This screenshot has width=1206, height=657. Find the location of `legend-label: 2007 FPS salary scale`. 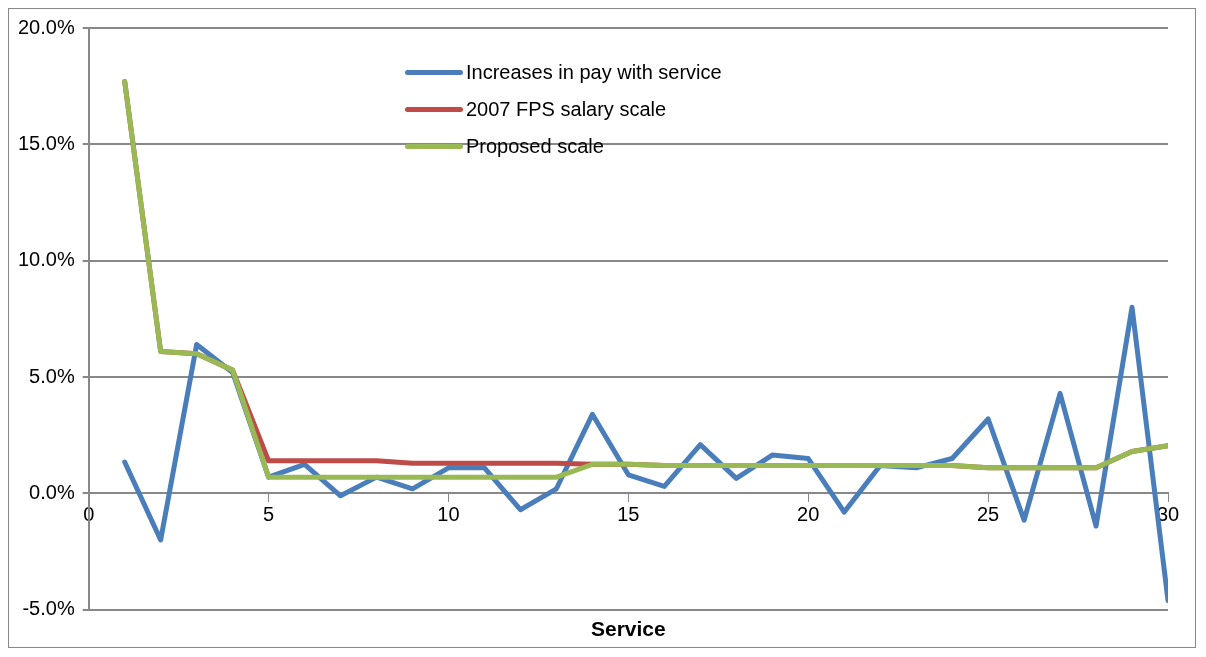

legend-label: 2007 FPS salary scale is located at coordinates (566, 109).